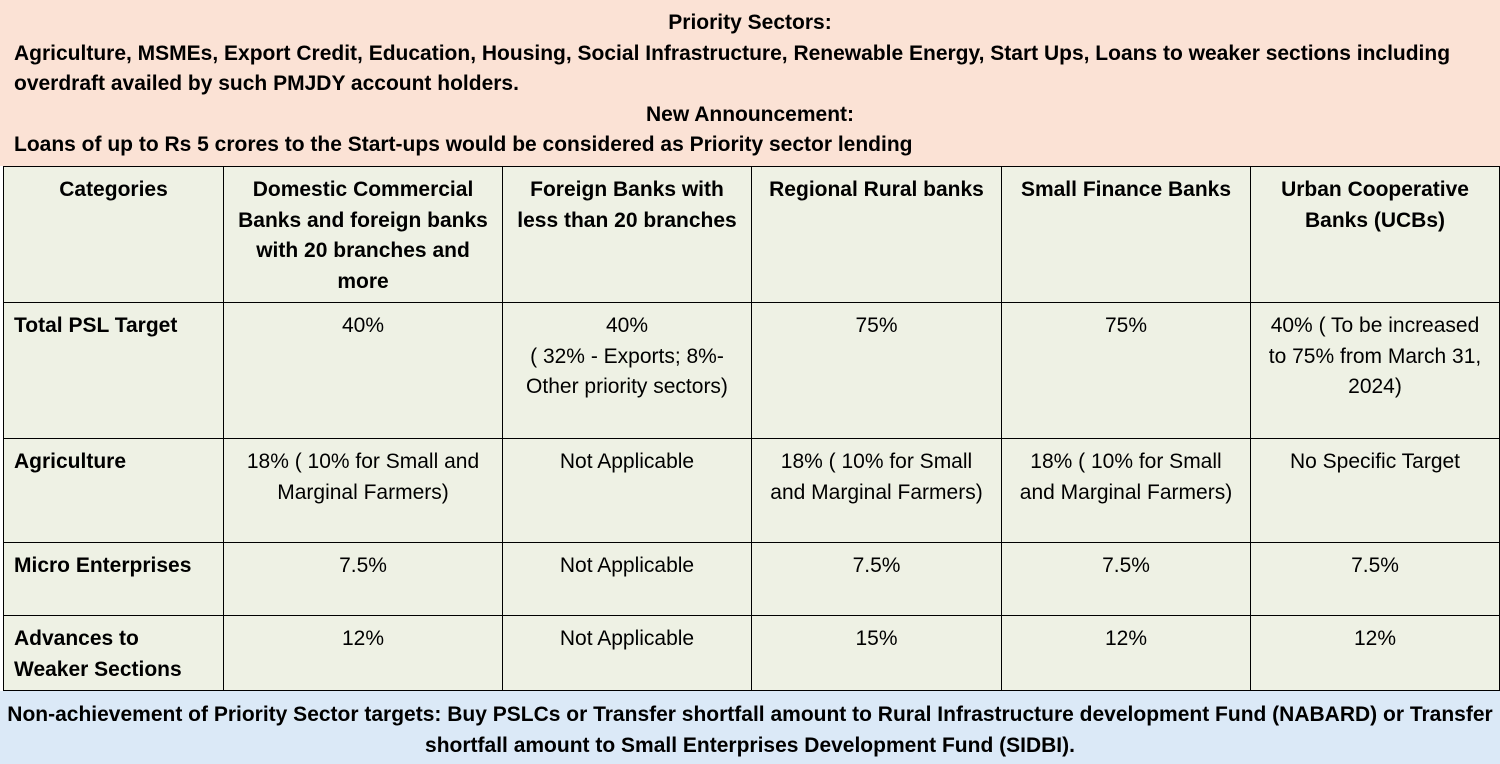  I want to click on header-categories: Categories, so click(113, 234).